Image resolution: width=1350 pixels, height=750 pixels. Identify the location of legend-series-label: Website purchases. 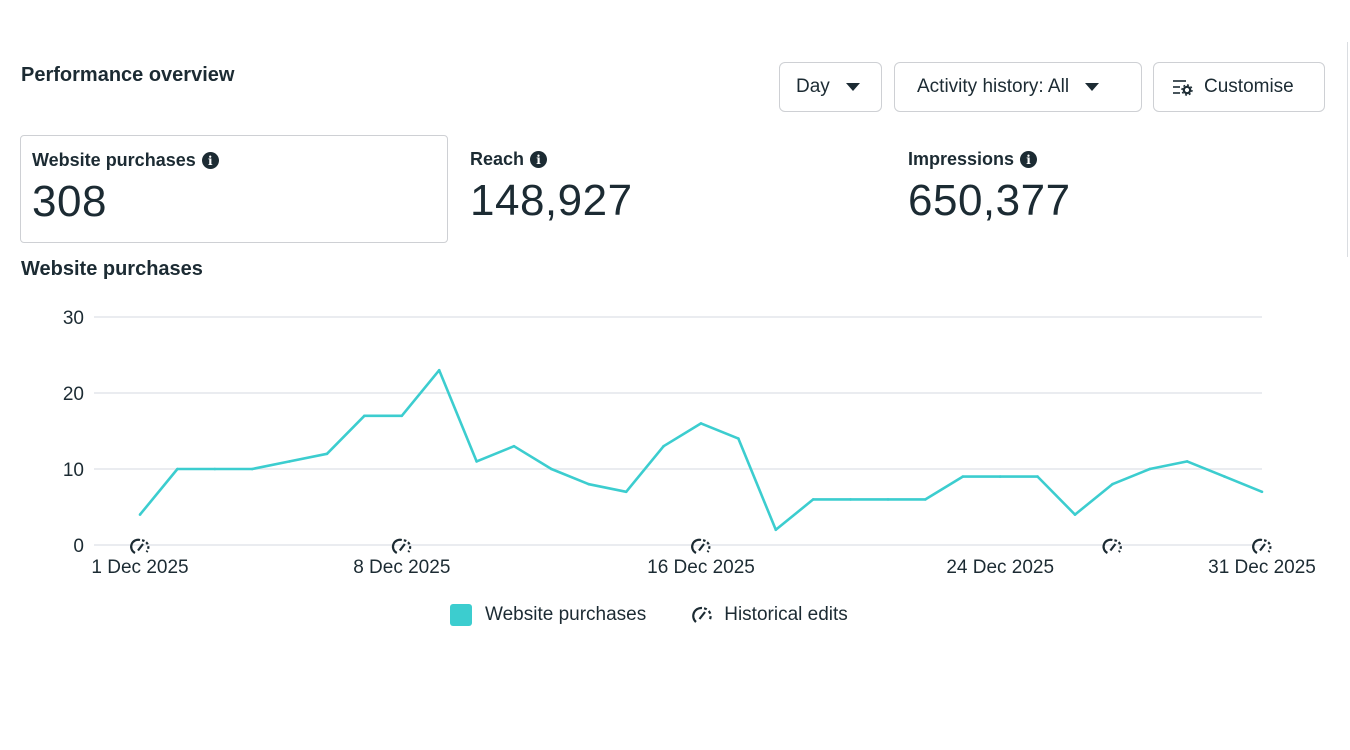
(566, 614).